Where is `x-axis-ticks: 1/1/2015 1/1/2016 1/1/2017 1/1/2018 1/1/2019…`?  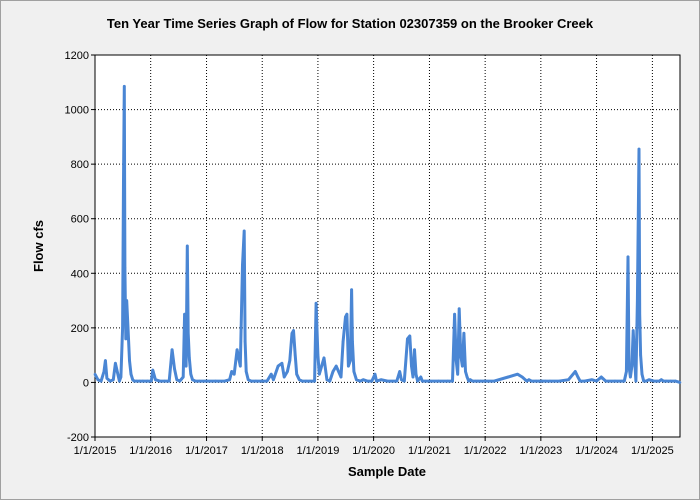
x-axis-ticks: 1/1/2015 1/1/2016 1/1/2017 1/1/2018 1/1/2019… is located at coordinates (374, 447).